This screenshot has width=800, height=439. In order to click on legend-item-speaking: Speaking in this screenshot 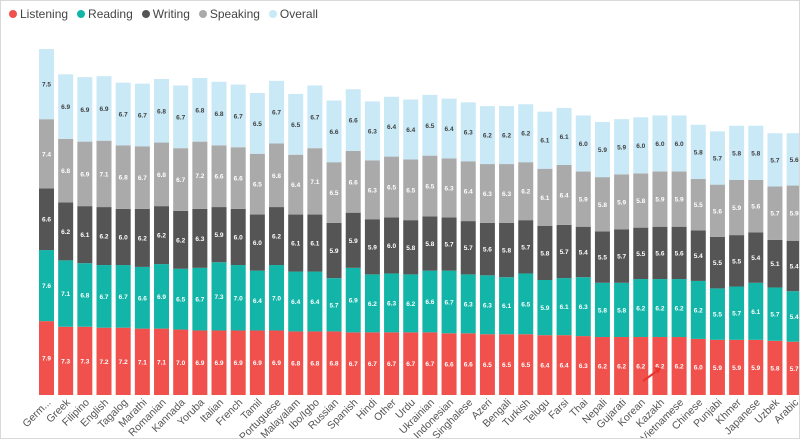, I will do `click(229, 14)`.